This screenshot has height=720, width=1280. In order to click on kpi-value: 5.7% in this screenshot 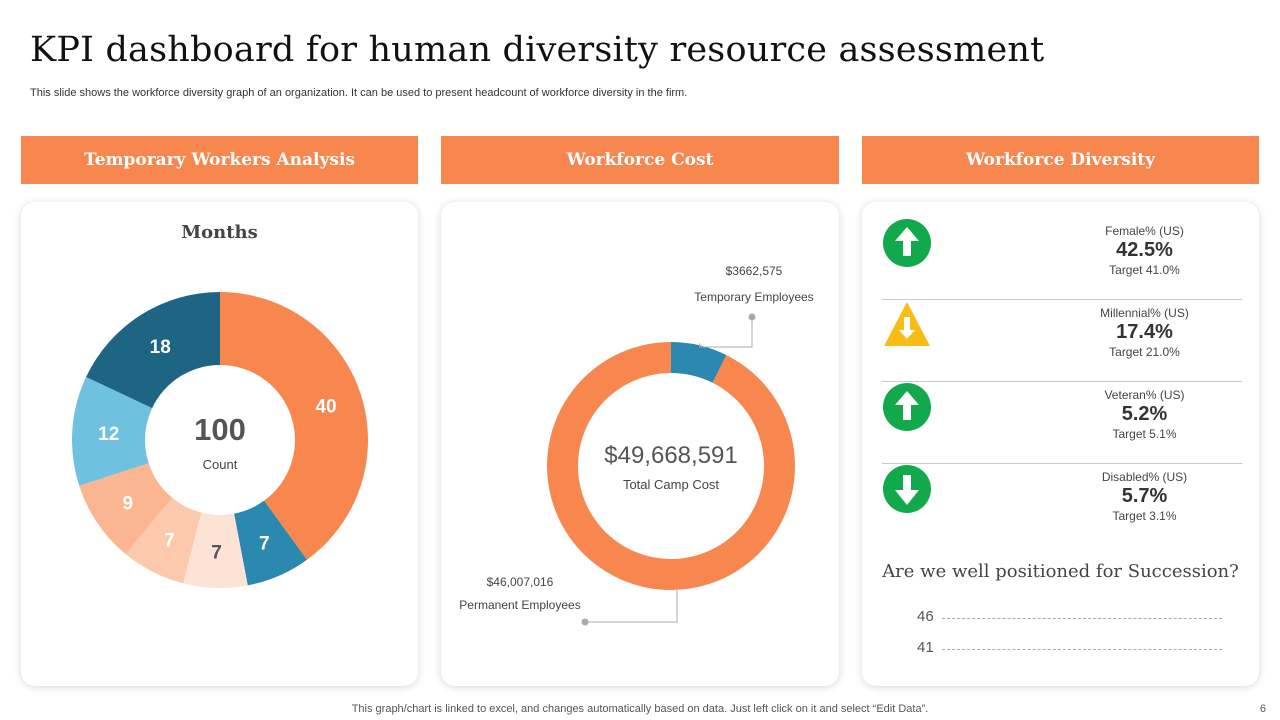, I will do `click(1144, 496)`.